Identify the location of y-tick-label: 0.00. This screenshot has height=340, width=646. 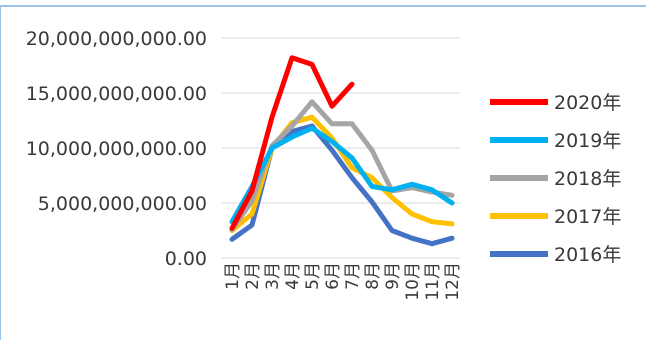
(186, 259).